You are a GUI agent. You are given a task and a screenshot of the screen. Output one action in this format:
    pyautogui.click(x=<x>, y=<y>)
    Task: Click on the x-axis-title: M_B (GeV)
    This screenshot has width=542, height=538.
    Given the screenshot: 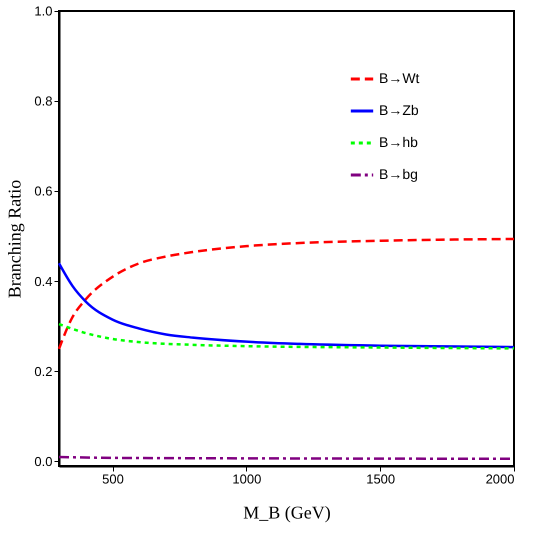 What is the action you would take?
    pyautogui.click(x=287, y=512)
    